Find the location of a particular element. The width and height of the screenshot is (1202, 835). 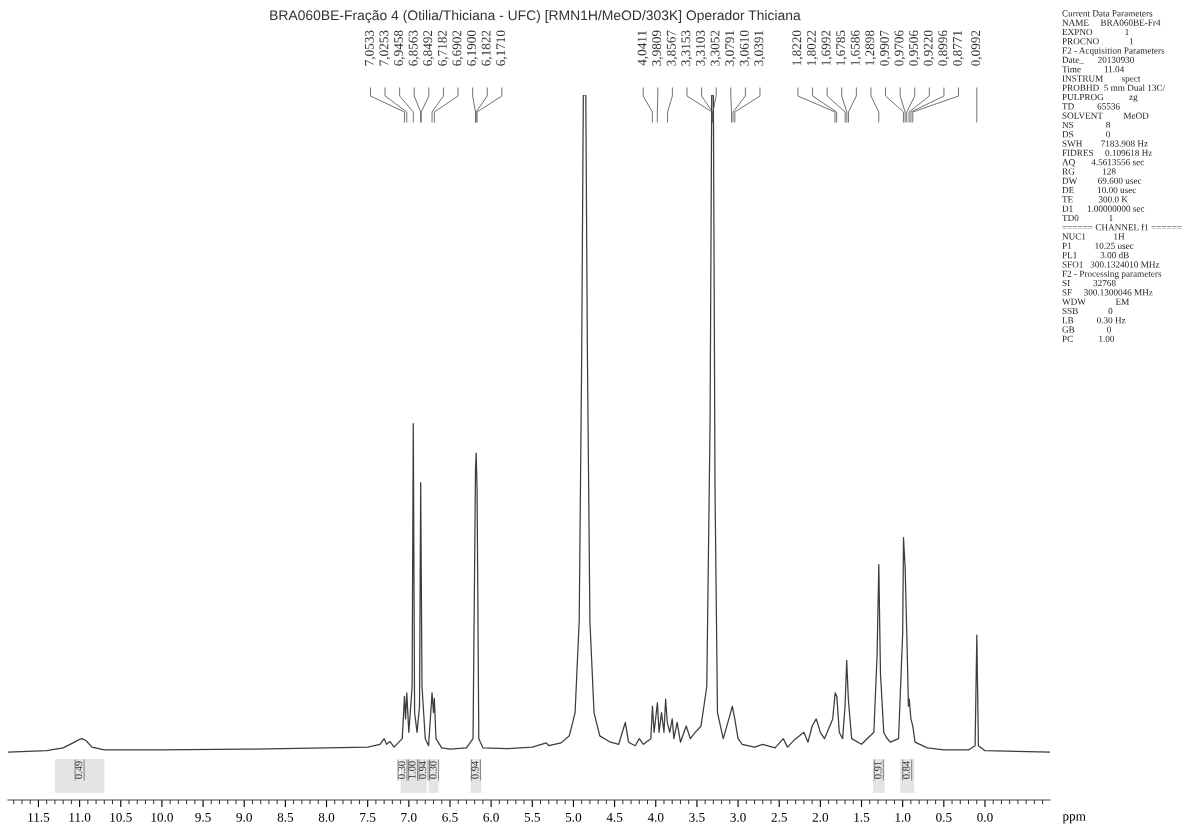

text: 4,0411 is located at coordinates (643, 48).